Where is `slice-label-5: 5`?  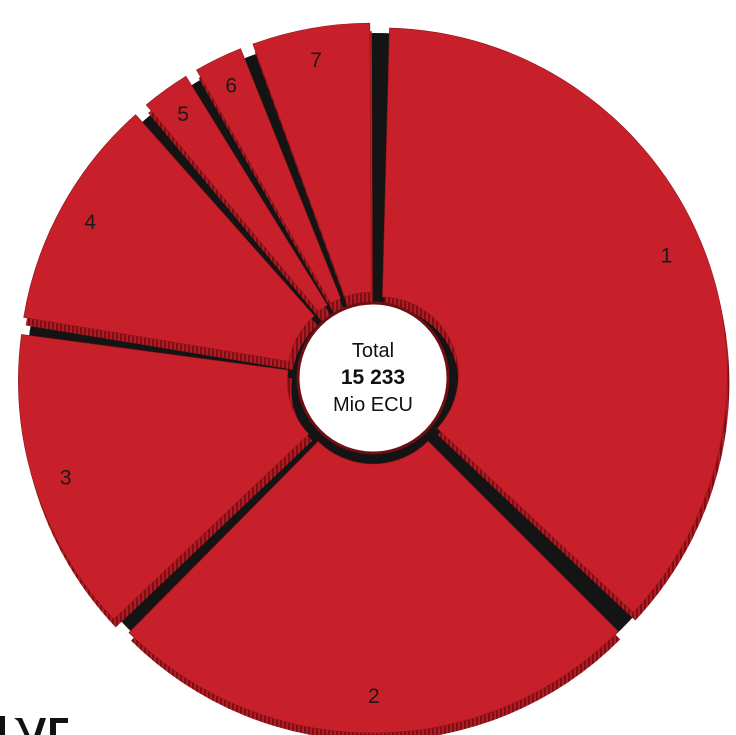
slice-label-5: 5 is located at coordinates (183, 114).